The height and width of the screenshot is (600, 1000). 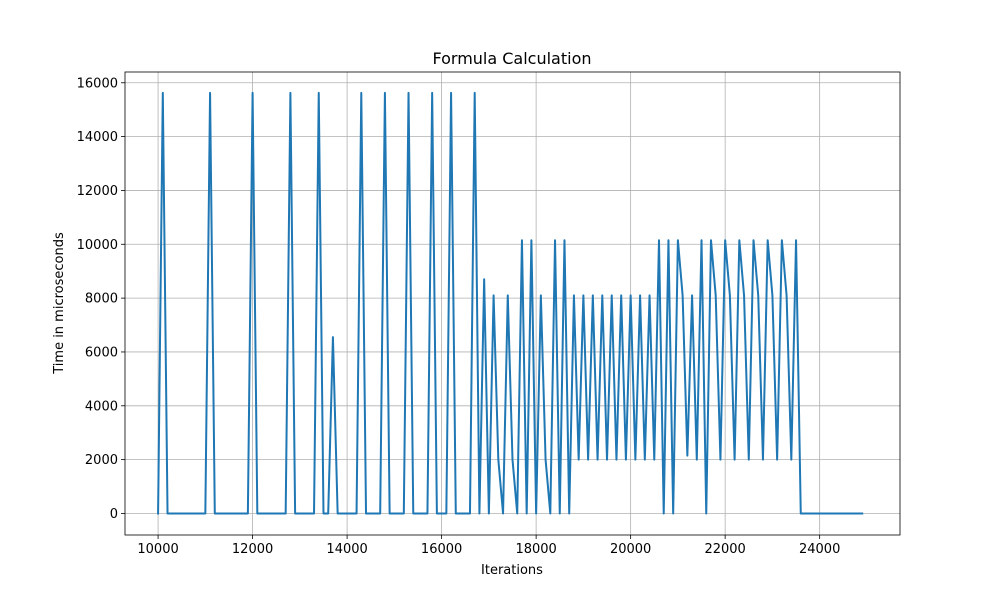 I want to click on y-tick-label: 8000, so click(x=101, y=299).